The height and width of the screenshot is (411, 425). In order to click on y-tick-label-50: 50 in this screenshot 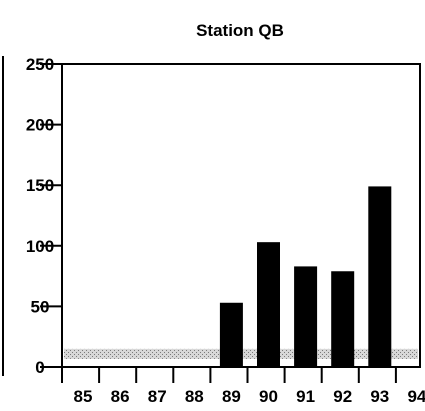, I will do `click(40, 306)`.